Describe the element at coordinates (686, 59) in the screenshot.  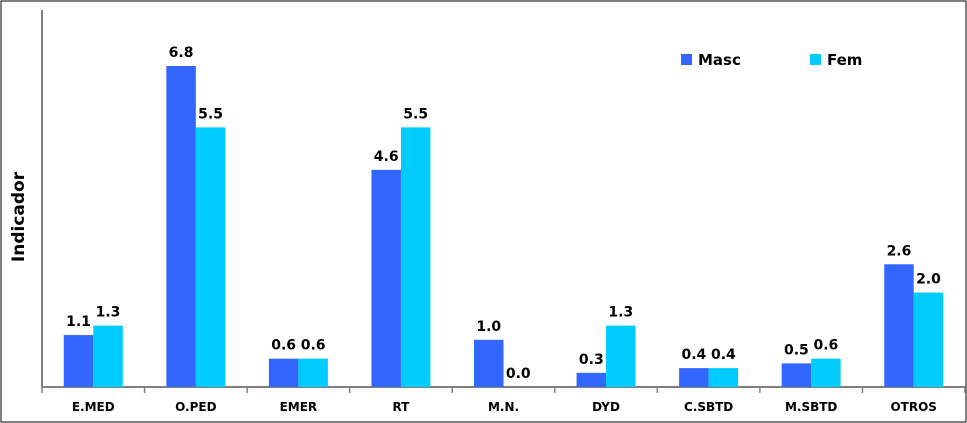
I see `legend-swatch-masc` at that location.